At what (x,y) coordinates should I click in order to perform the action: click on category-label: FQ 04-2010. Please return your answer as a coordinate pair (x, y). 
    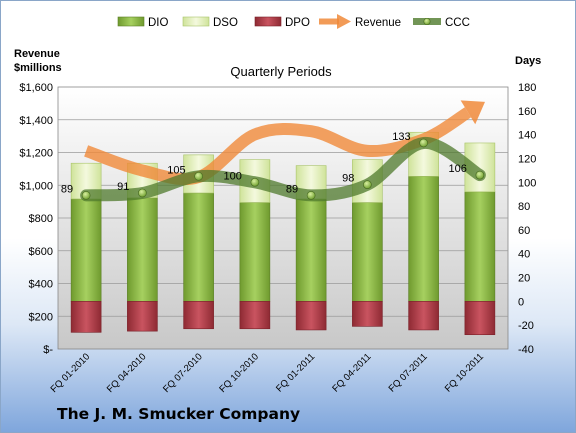
    Looking at the image, I should click on (127, 373).